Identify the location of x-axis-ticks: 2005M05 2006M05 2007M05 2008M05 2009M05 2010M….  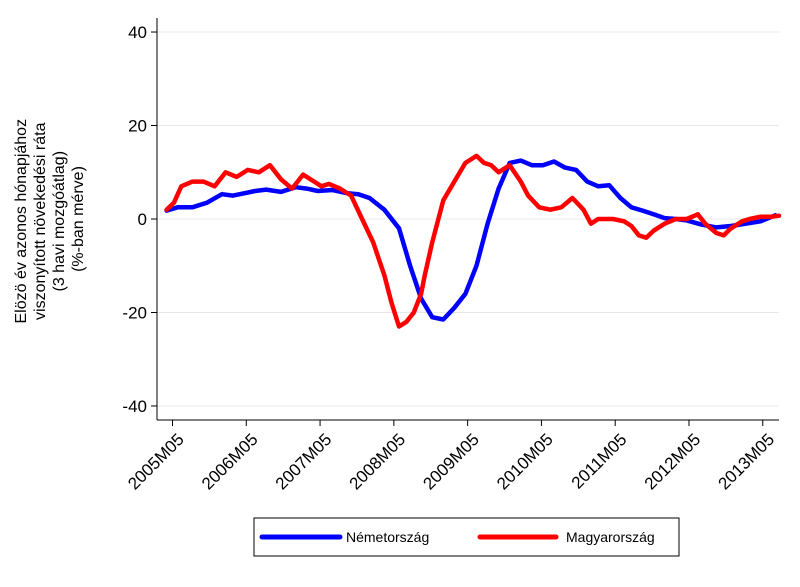
(451, 456).